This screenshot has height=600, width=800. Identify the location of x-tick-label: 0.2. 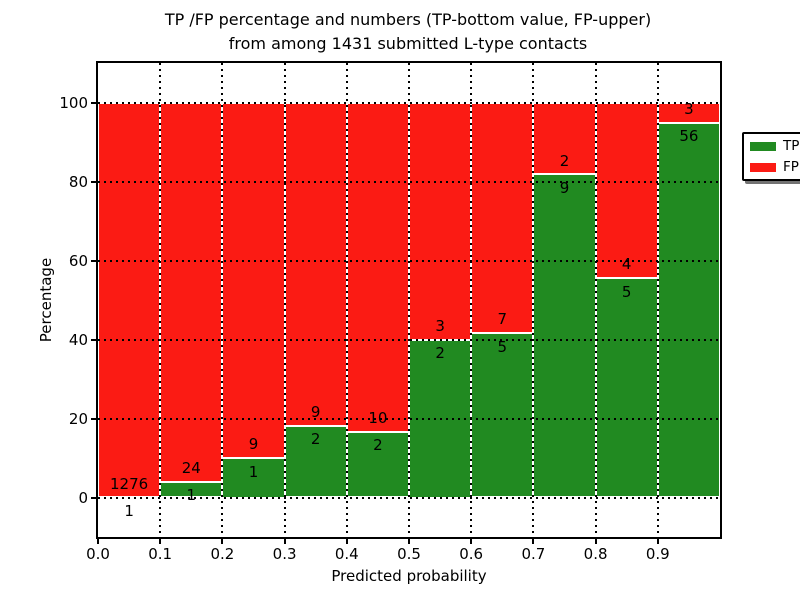
(222, 554).